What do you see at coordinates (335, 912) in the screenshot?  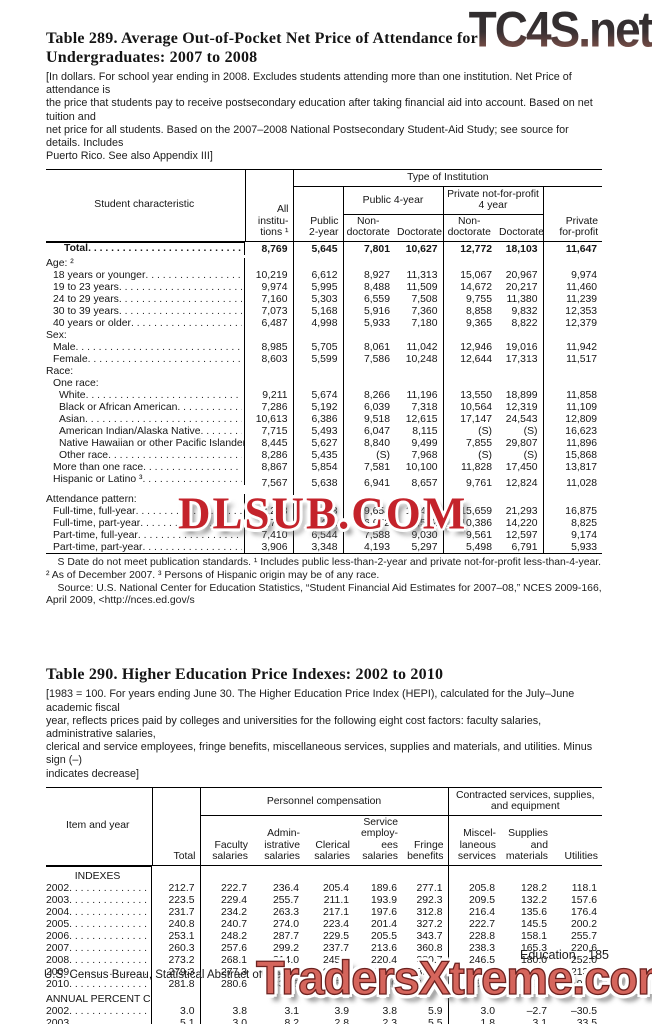 I see `table-cell: 217.1` at bounding box center [335, 912].